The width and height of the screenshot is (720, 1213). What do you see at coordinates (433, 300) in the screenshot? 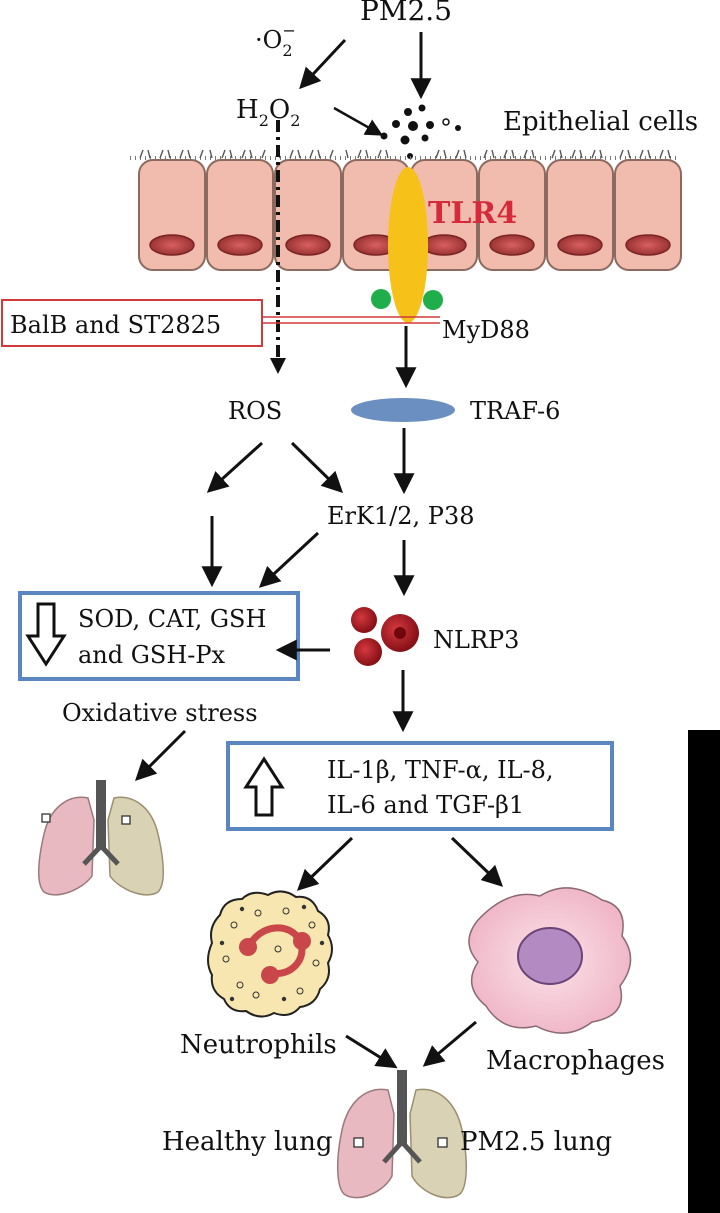
I see `myd88-dot-right` at bounding box center [433, 300].